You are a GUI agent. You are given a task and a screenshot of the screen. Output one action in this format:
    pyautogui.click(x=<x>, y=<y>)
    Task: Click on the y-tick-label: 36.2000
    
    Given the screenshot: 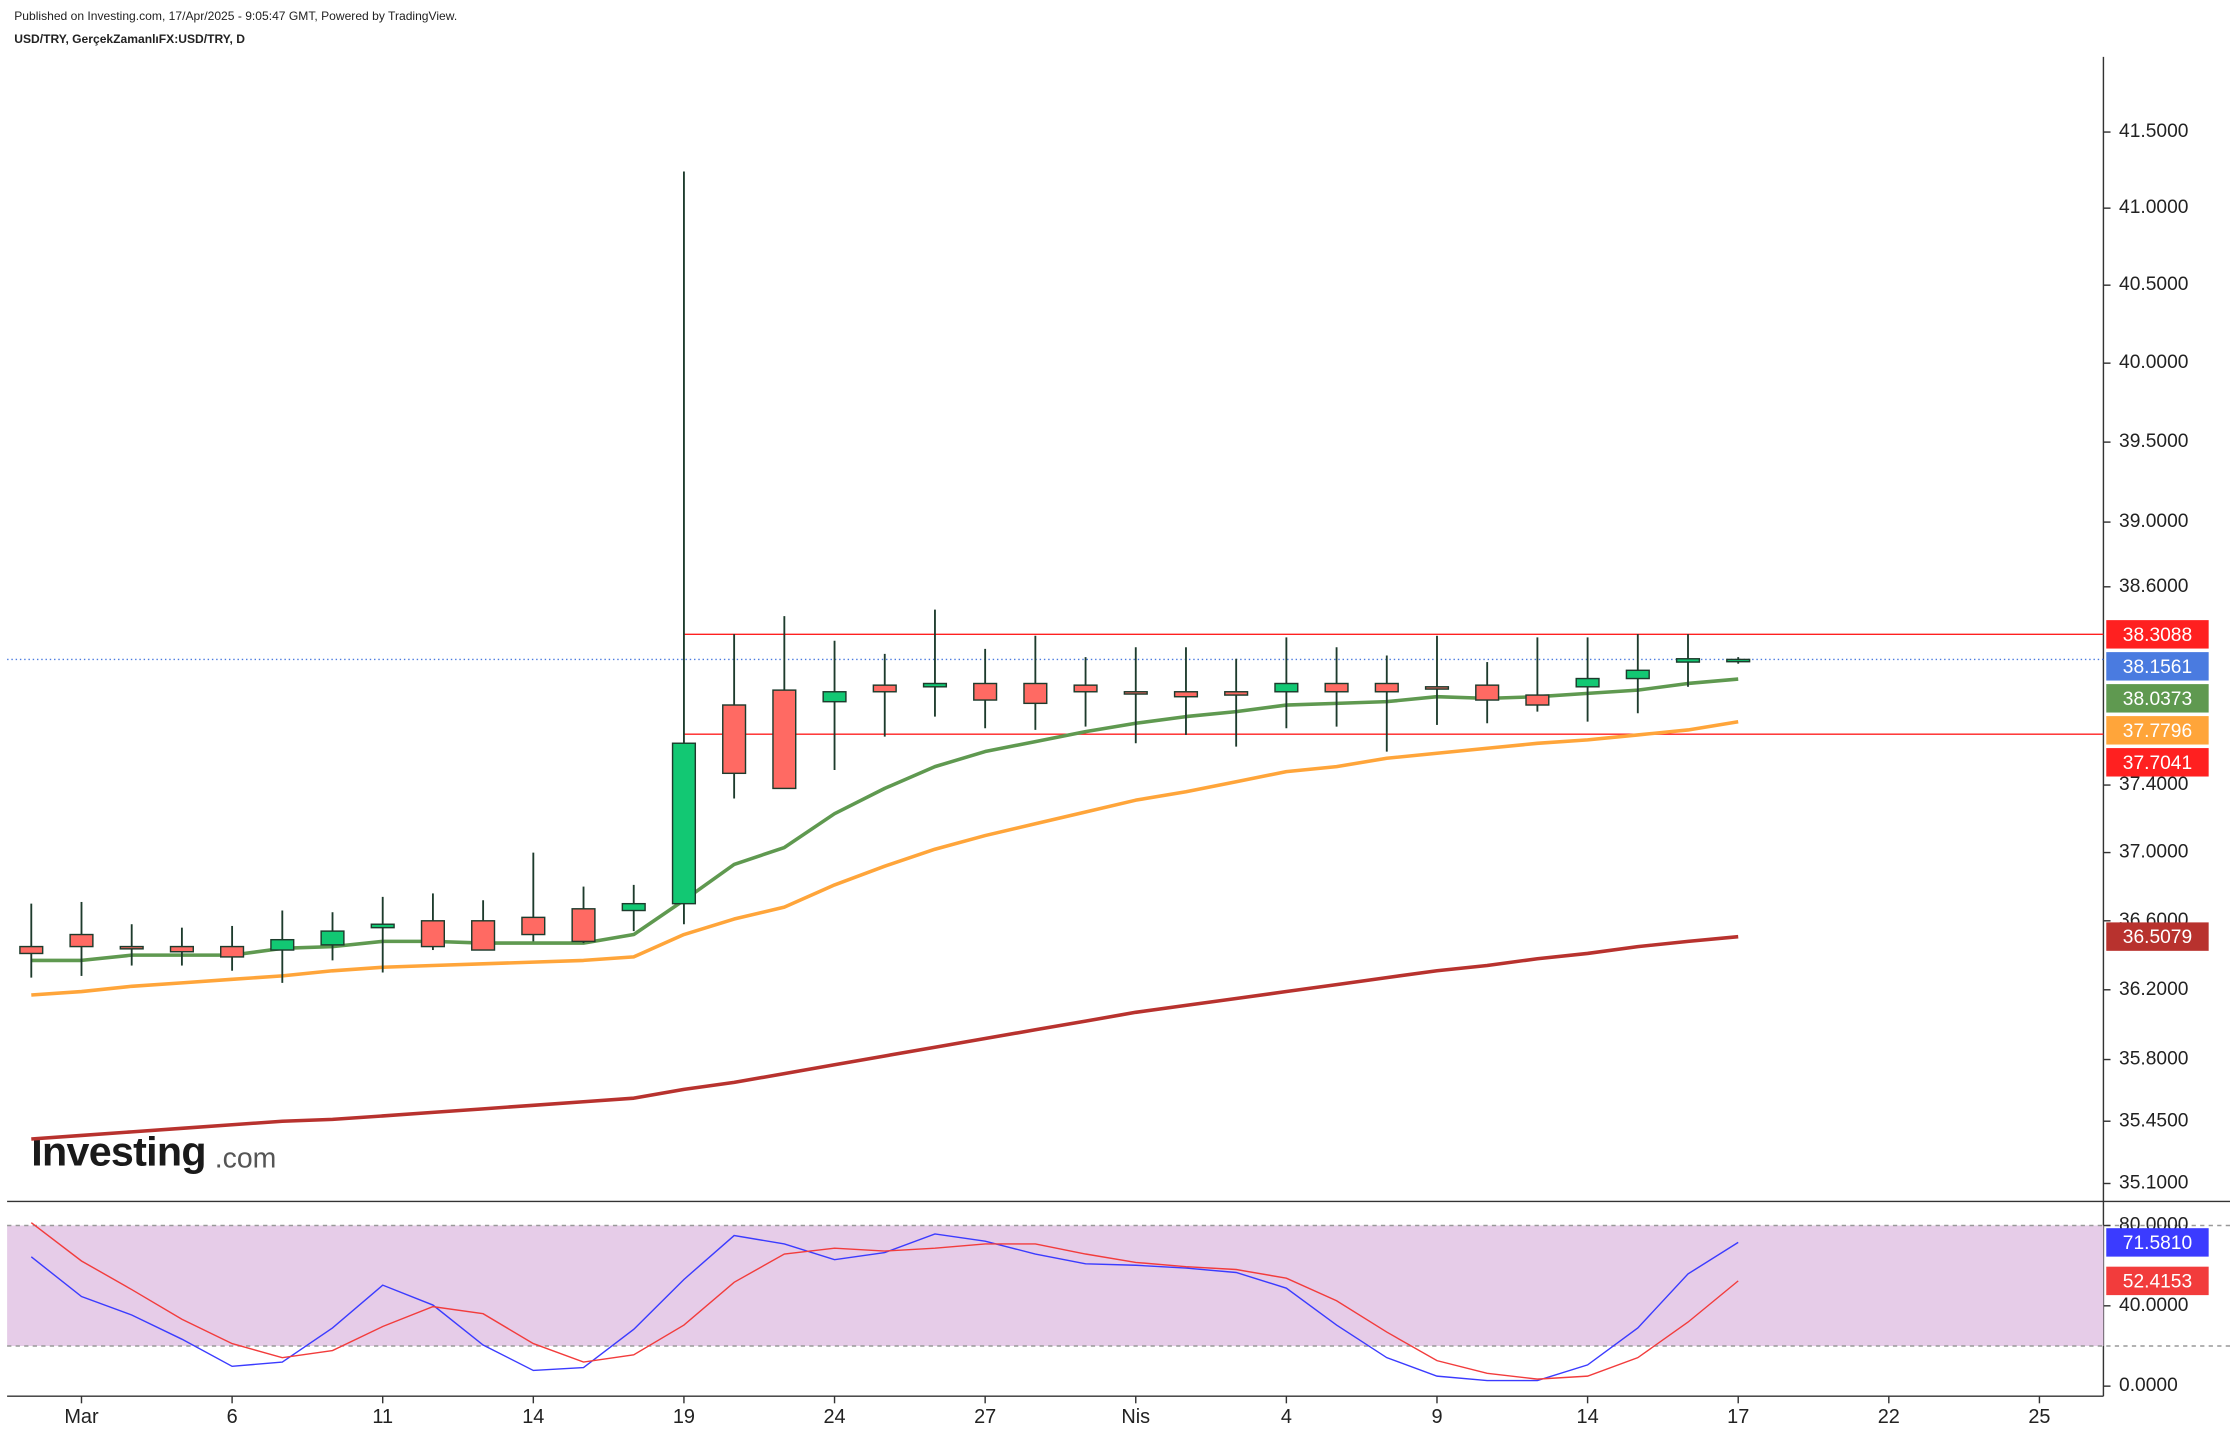 What is the action you would take?
    pyautogui.click(x=2153, y=989)
    